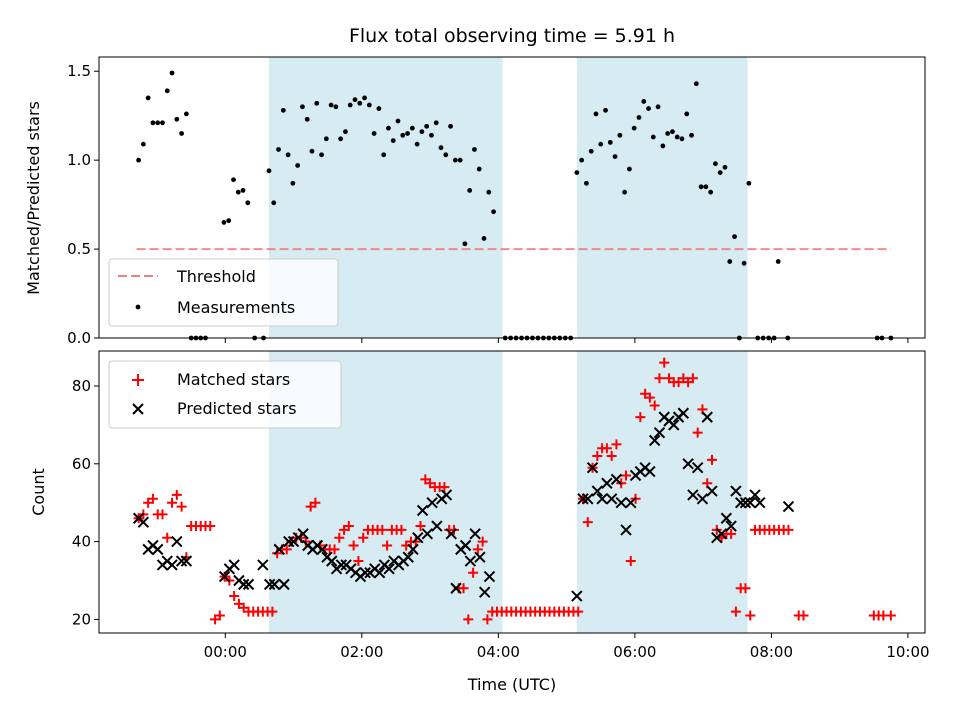  What do you see at coordinates (85, 502) in the screenshot?
I see `count-panel-y-ticks: 20 40 60 80` at bounding box center [85, 502].